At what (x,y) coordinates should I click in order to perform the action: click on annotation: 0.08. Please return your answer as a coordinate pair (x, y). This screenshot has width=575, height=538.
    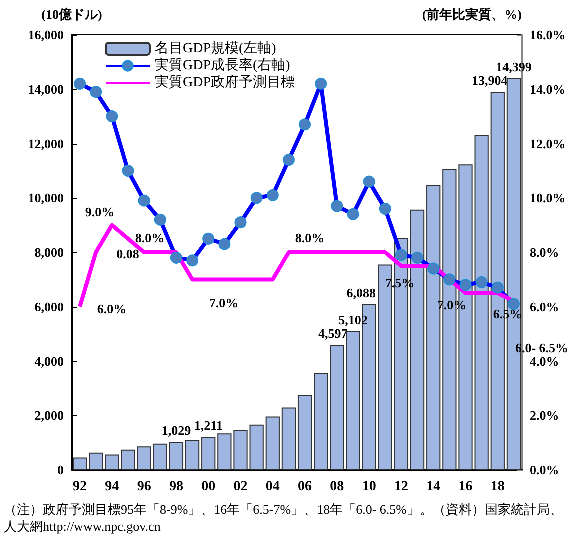
    Looking at the image, I should click on (128, 254).